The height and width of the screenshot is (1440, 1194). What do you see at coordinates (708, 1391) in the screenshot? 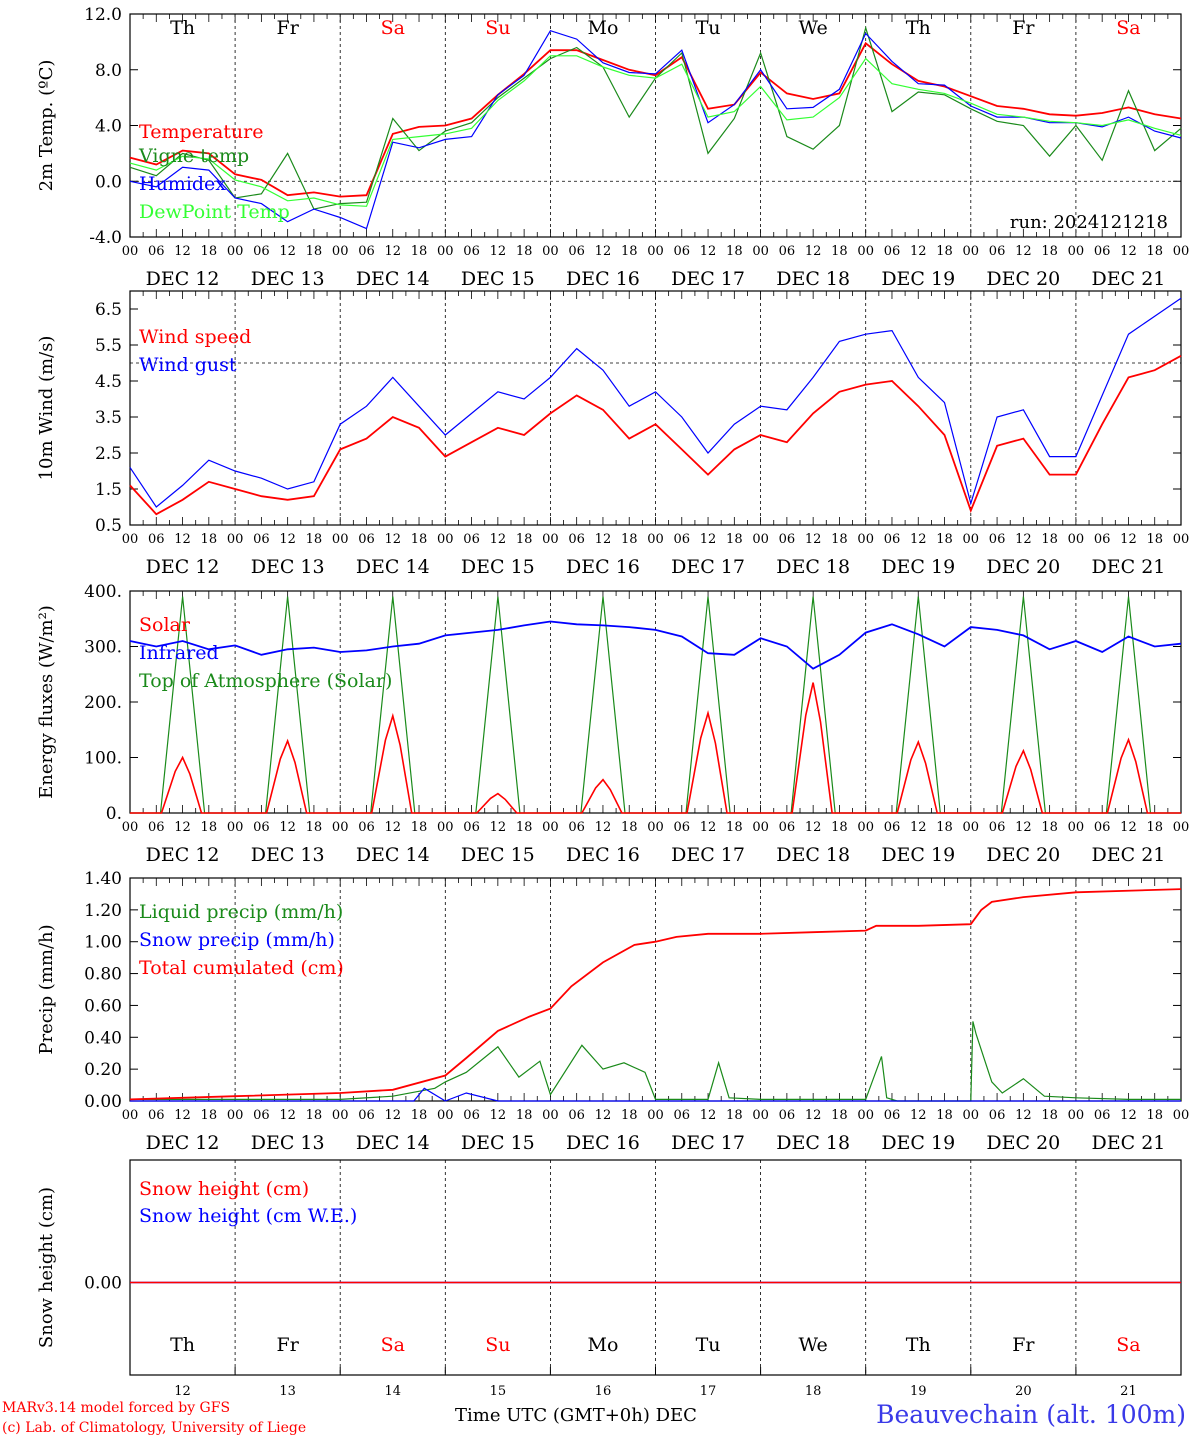
I see `day-number-label: 17` at bounding box center [708, 1391].